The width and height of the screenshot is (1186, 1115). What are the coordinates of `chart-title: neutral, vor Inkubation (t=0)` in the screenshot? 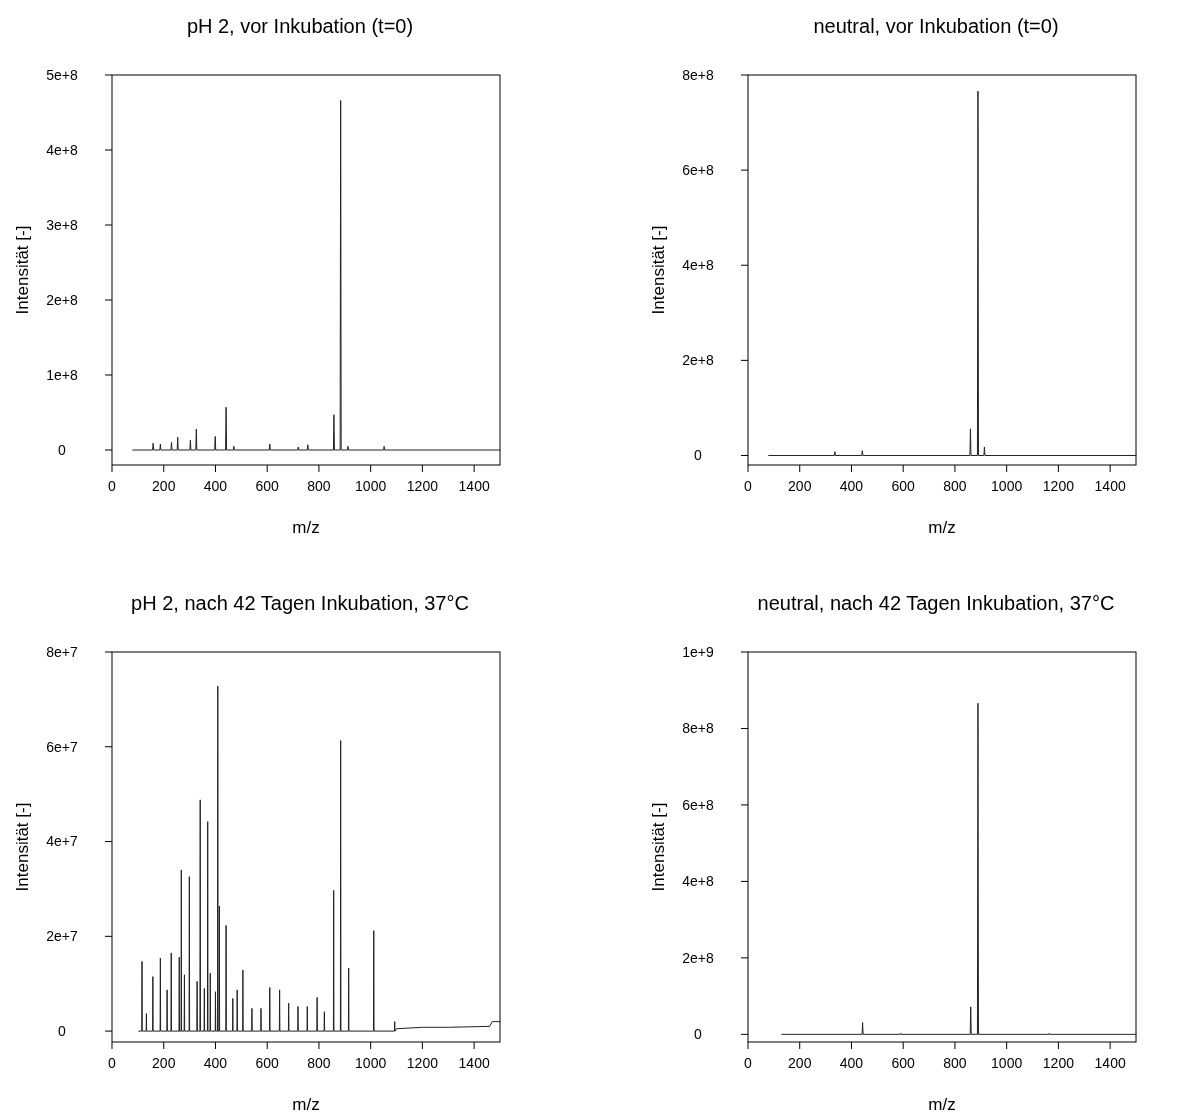 It's located at (936, 26).